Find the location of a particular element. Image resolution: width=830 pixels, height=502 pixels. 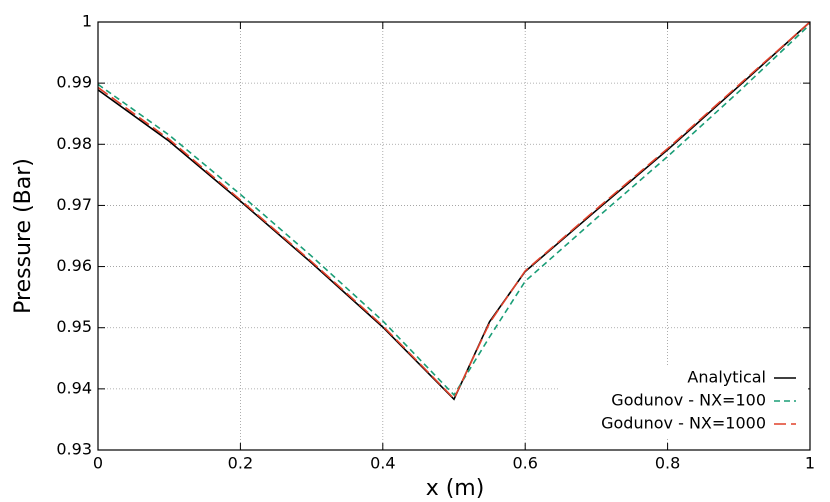

legend-label: Godunov - NX=100 is located at coordinates (688, 400).